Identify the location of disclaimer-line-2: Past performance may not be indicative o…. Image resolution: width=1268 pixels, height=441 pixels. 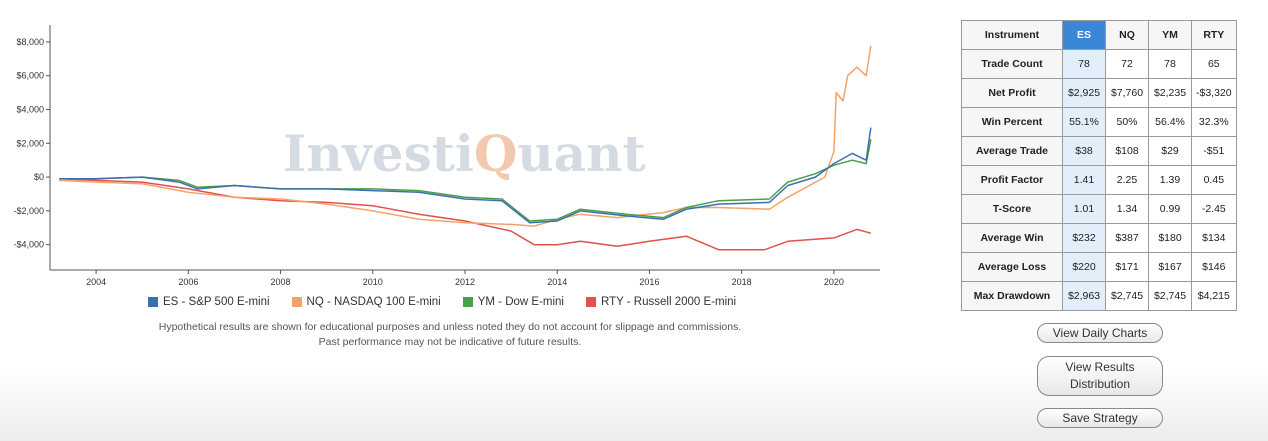
(450, 342).